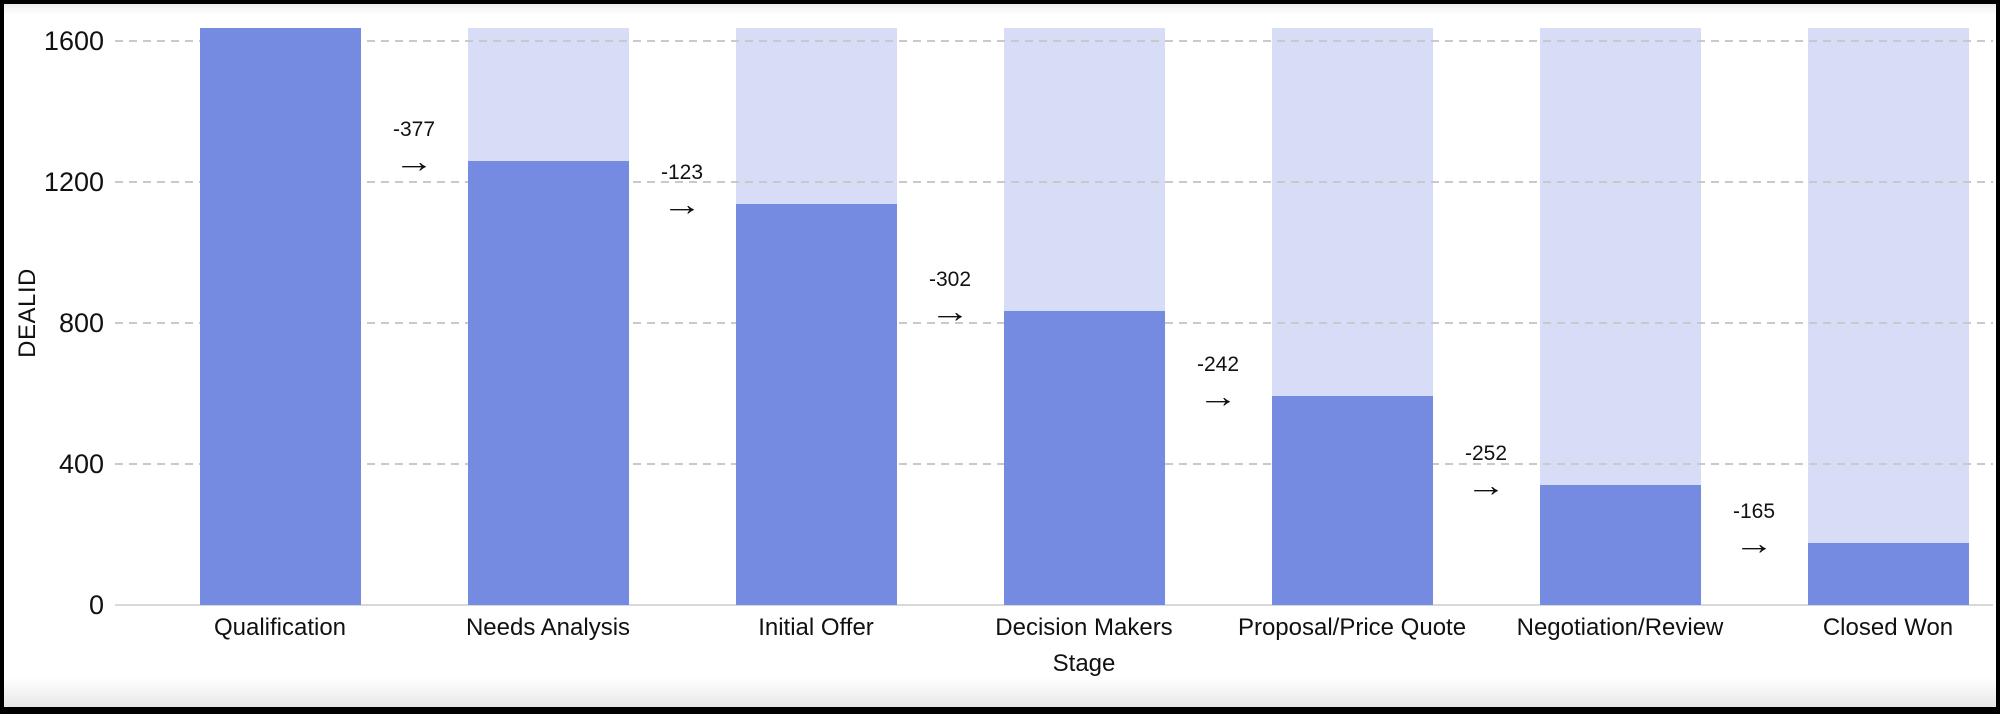 The width and height of the screenshot is (2000, 714). Describe the element at coordinates (1888, 627) in the screenshot. I see `x-tick-label-closed-won: Closed Won` at that location.